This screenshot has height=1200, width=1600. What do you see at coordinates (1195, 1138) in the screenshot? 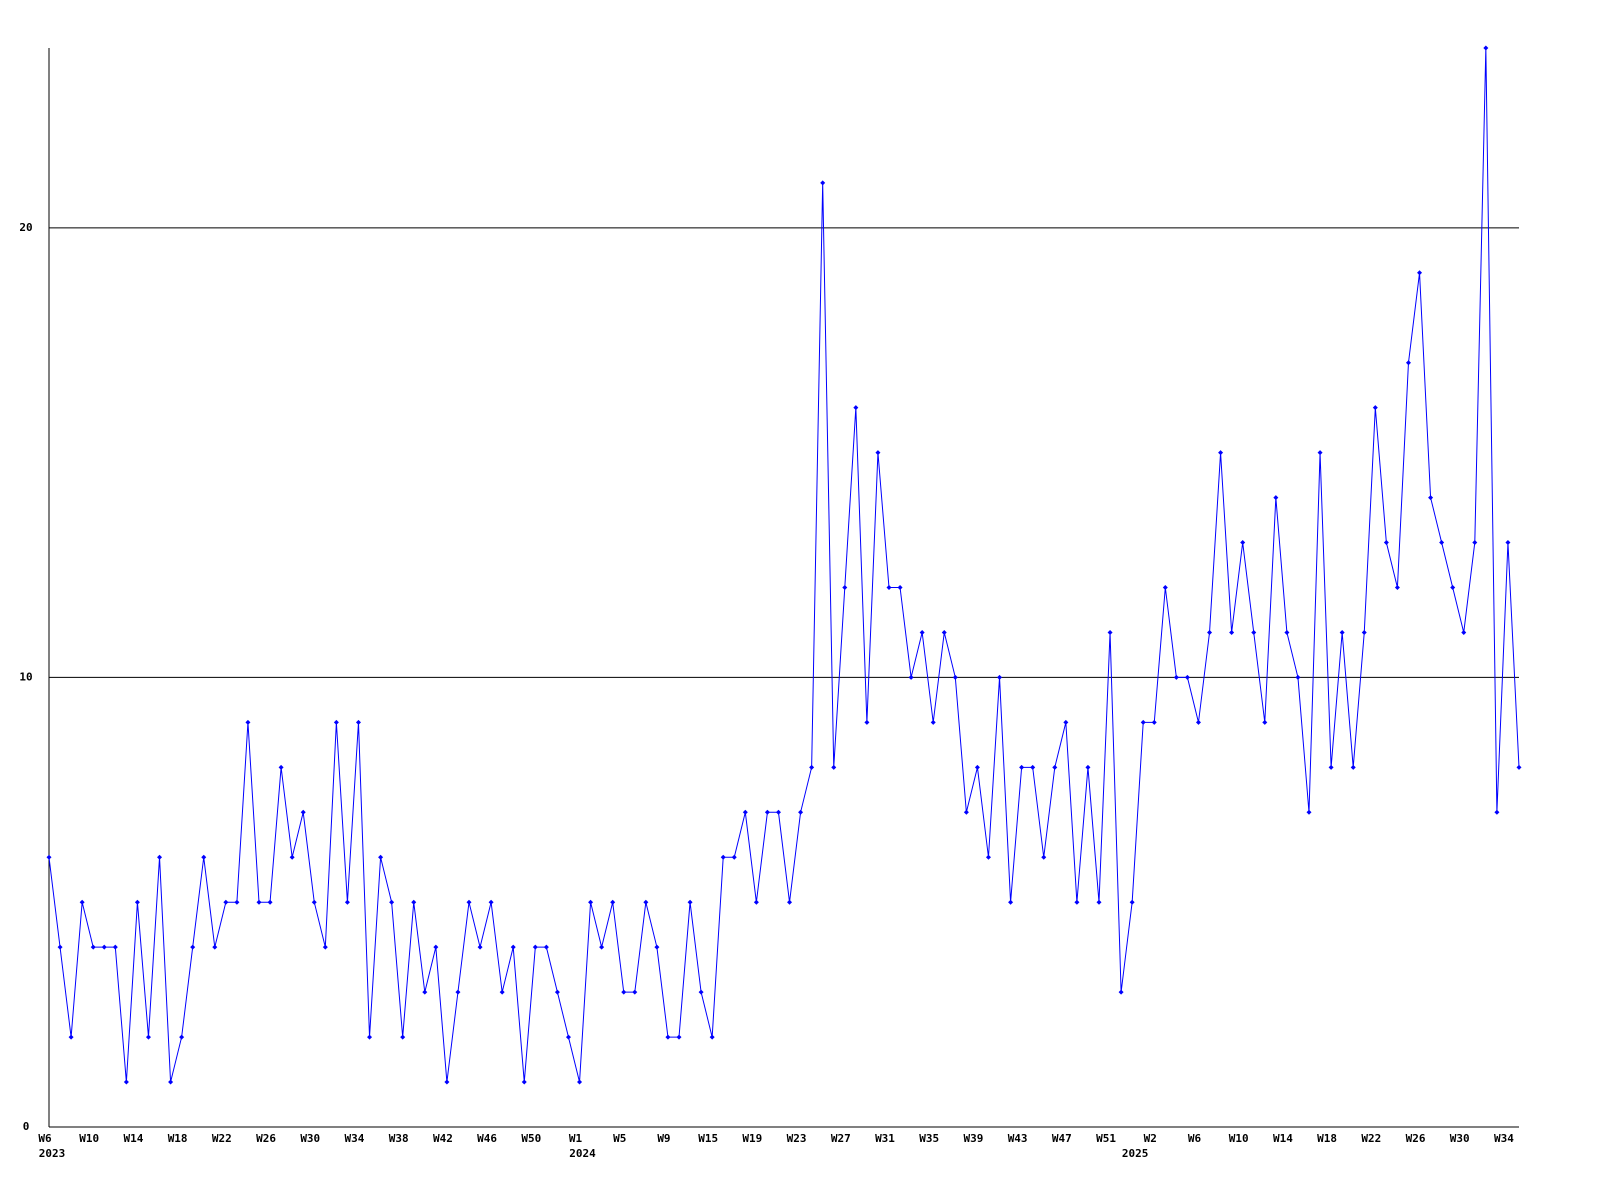
I see `x-tick-label: W6` at bounding box center [1195, 1138].